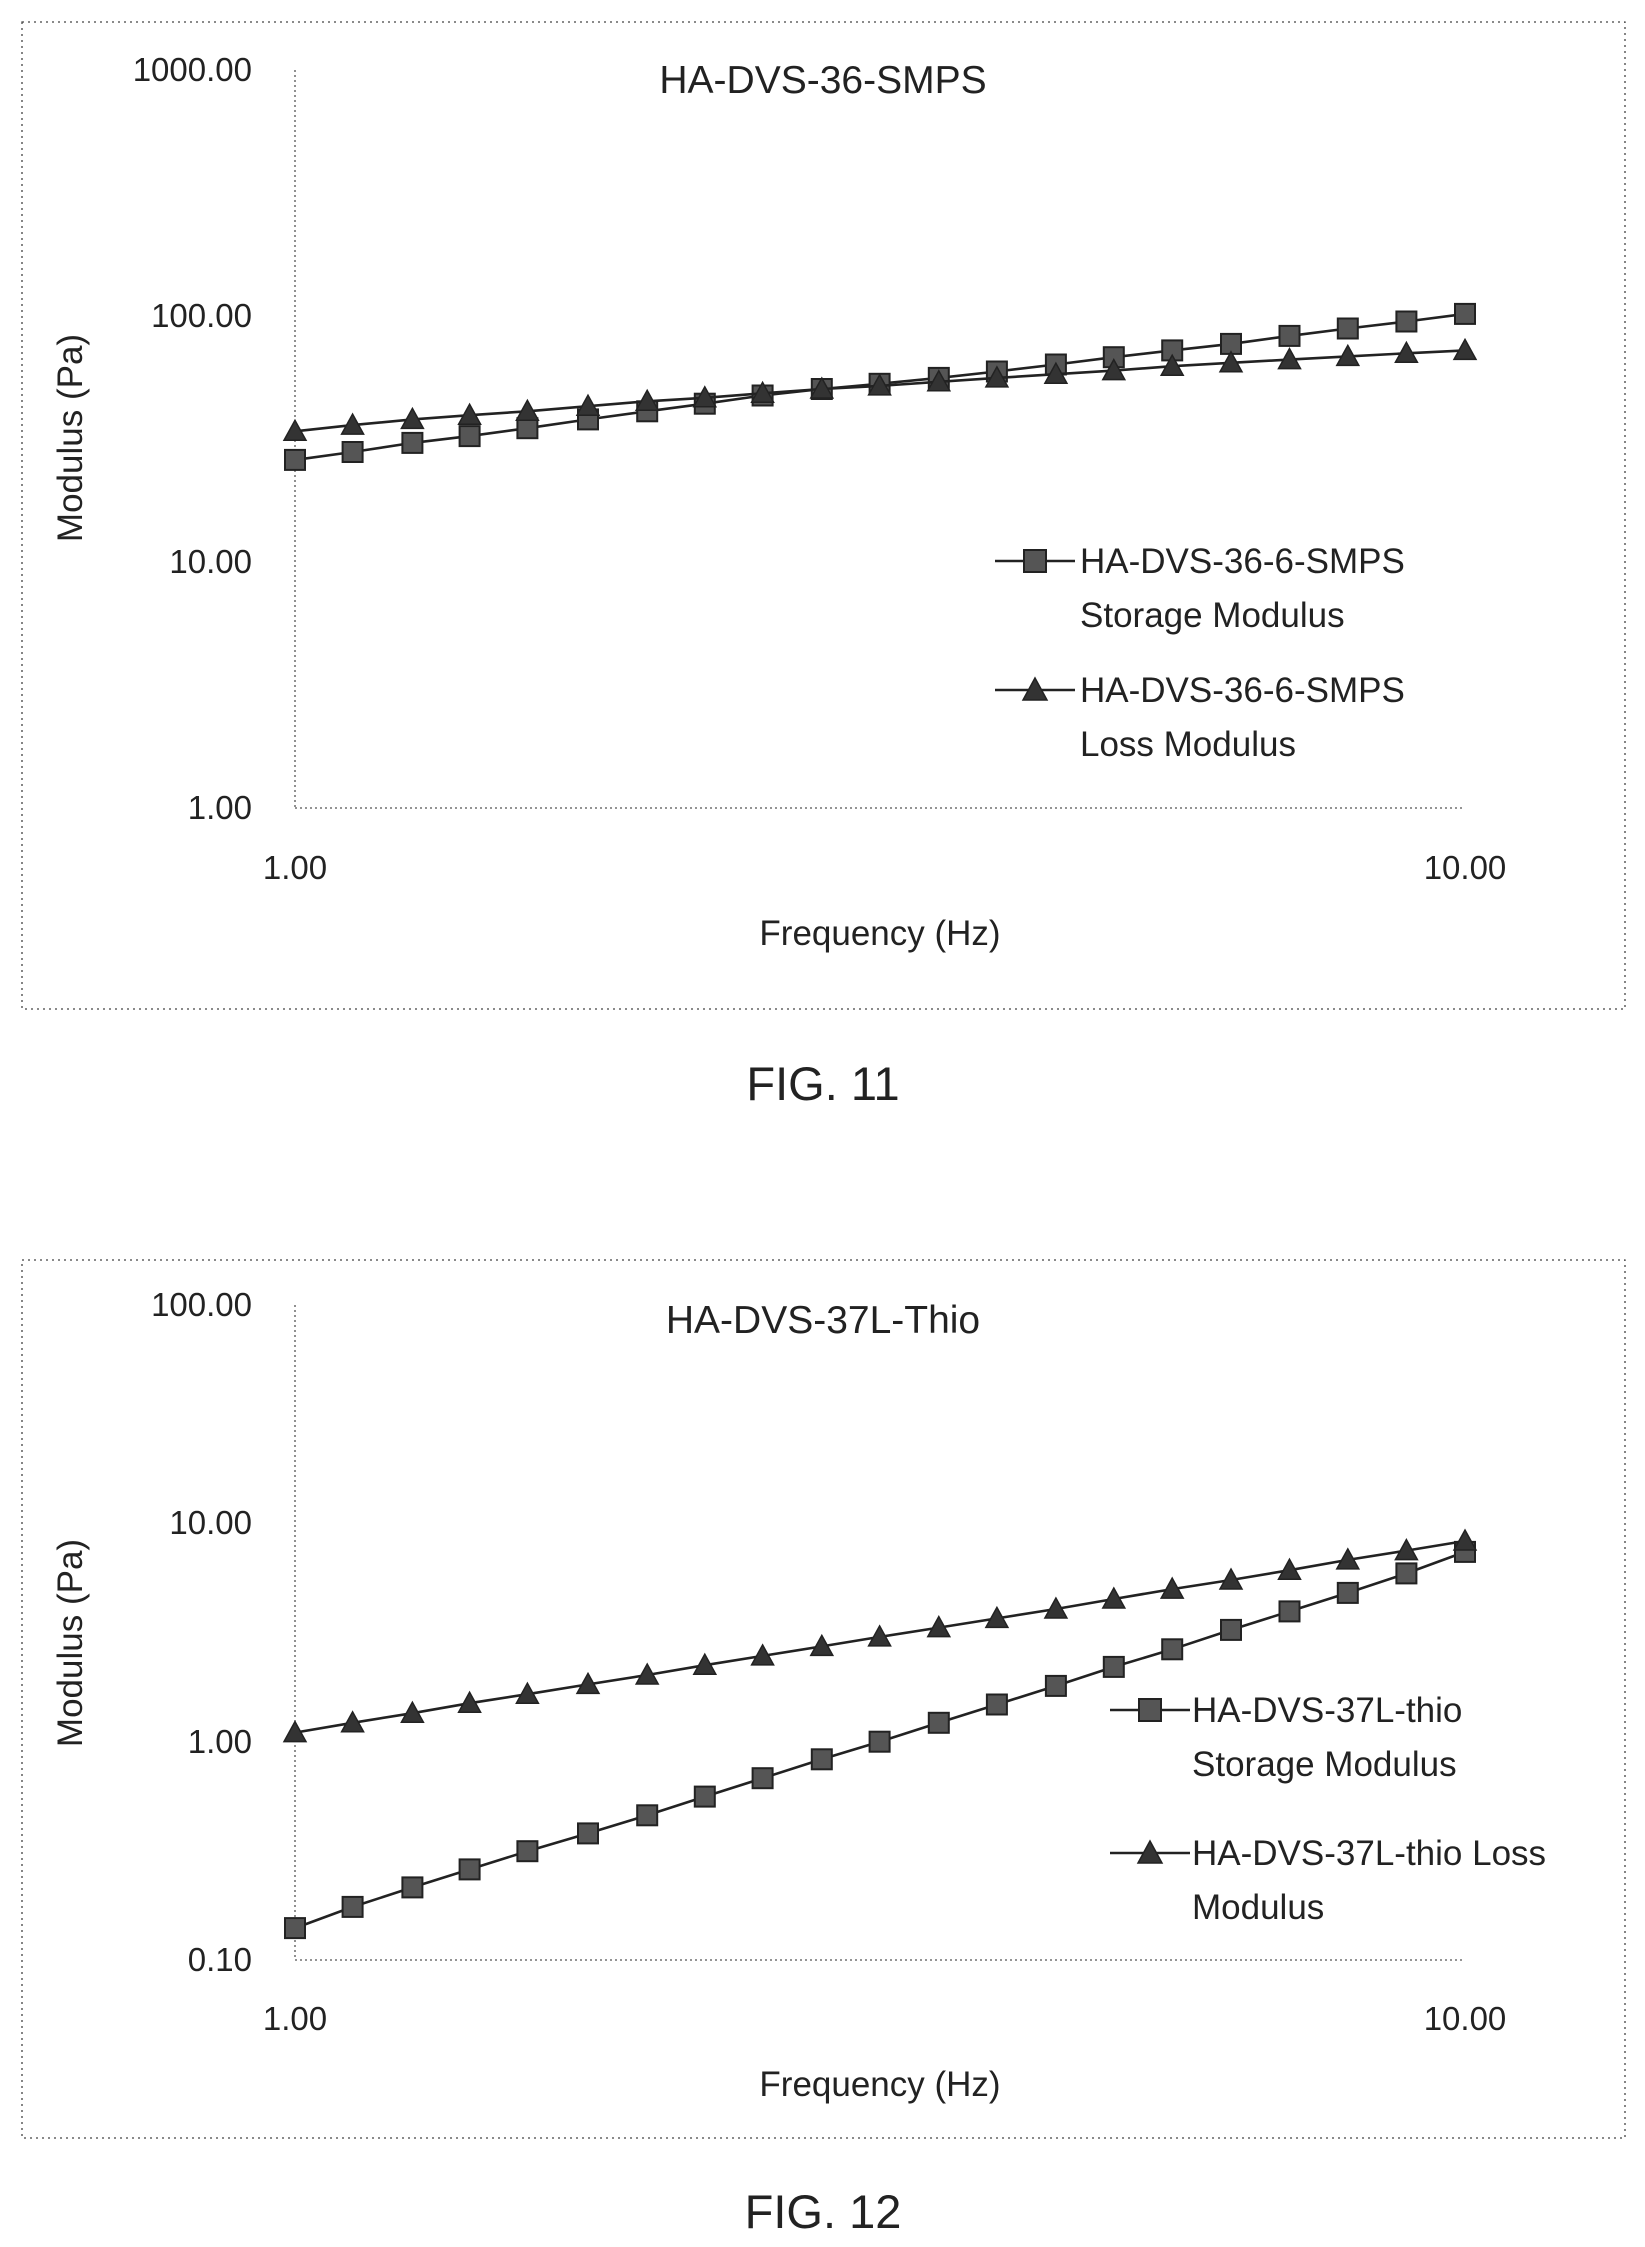  What do you see at coordinates (1200, 717) in the screenshot?
I see `legend-item-loss: HA-DVS-36-6-SMPS Loss Modulus` at bounding box center [1200, 717].